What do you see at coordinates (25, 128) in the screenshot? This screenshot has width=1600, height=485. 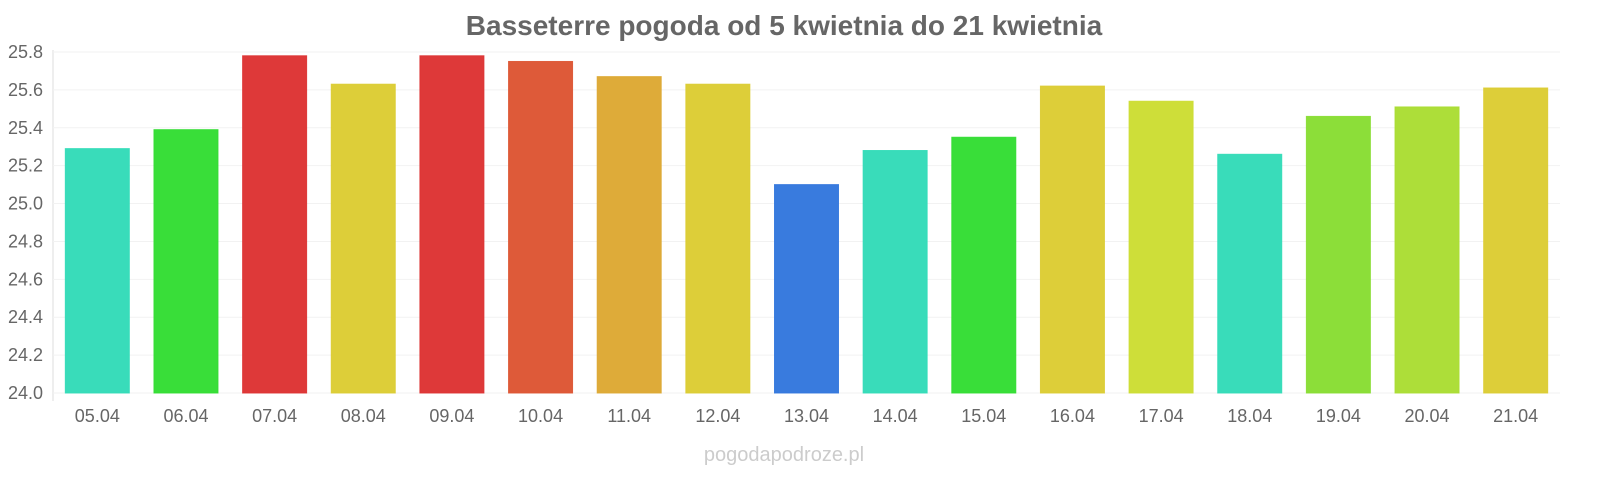 I see `y-tick-label: 25.4` at bounding box center [25, 128].